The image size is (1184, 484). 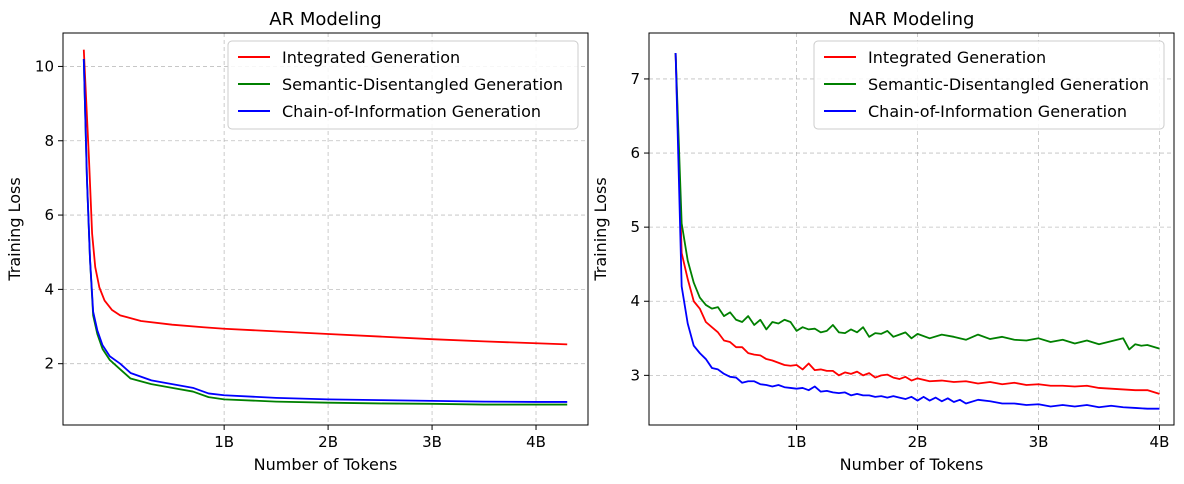 What do you see at coordinates (14, 229) in the screenshot?
I see `ar-y-axis-label: Training Loss` at bounding box center [14, 229].